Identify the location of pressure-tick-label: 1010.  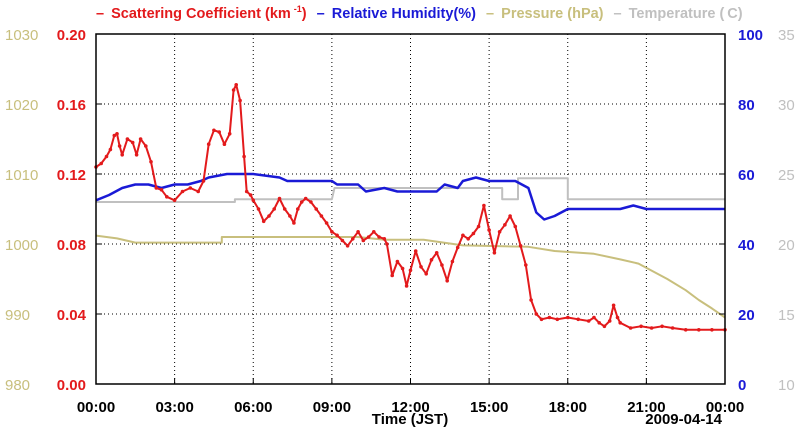
(21, 175).